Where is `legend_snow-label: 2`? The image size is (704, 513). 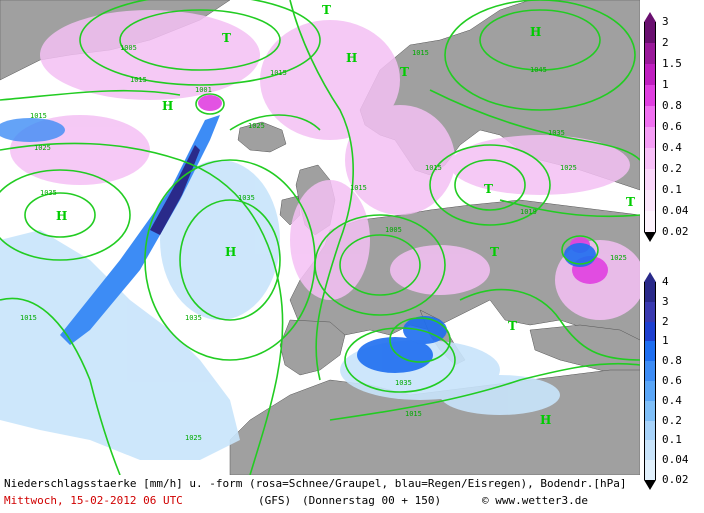 legend_snow-label: 2 is located at coordinates (665, 42).